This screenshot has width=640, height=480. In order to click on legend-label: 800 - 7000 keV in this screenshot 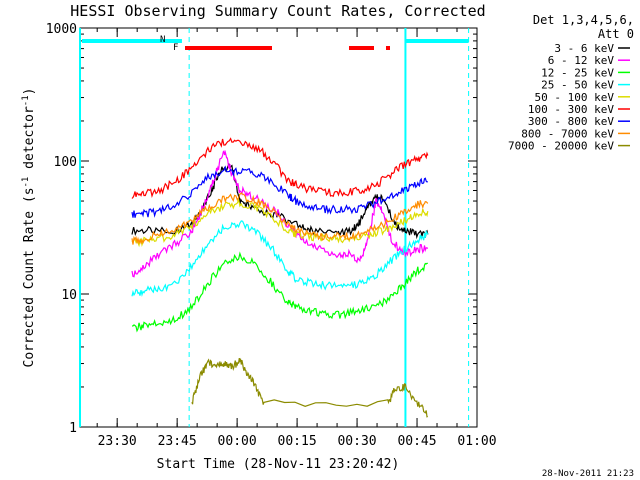, I will do `click(567, 133)`.